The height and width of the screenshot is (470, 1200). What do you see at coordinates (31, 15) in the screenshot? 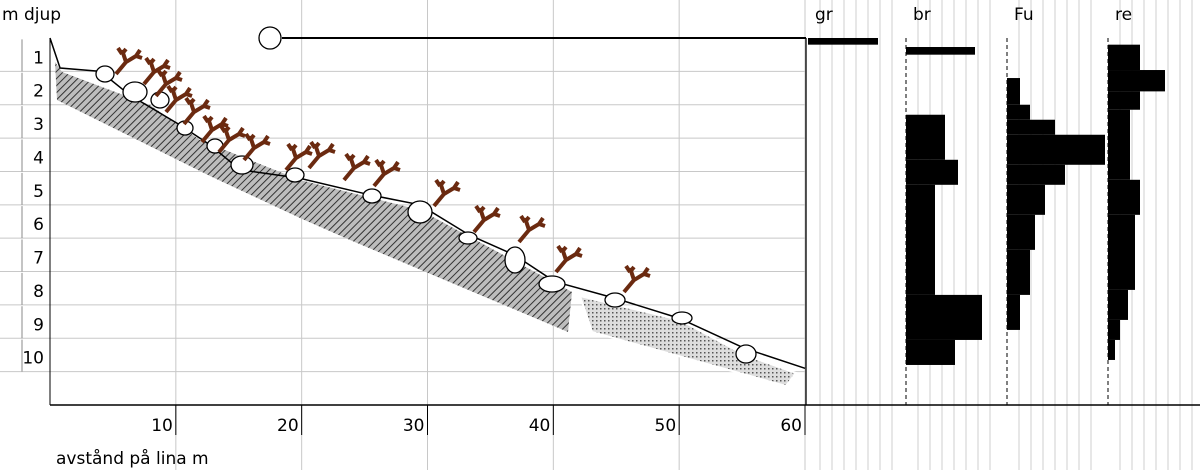
I see `y-axis-title: m djup` at bounding box center [31, 15].